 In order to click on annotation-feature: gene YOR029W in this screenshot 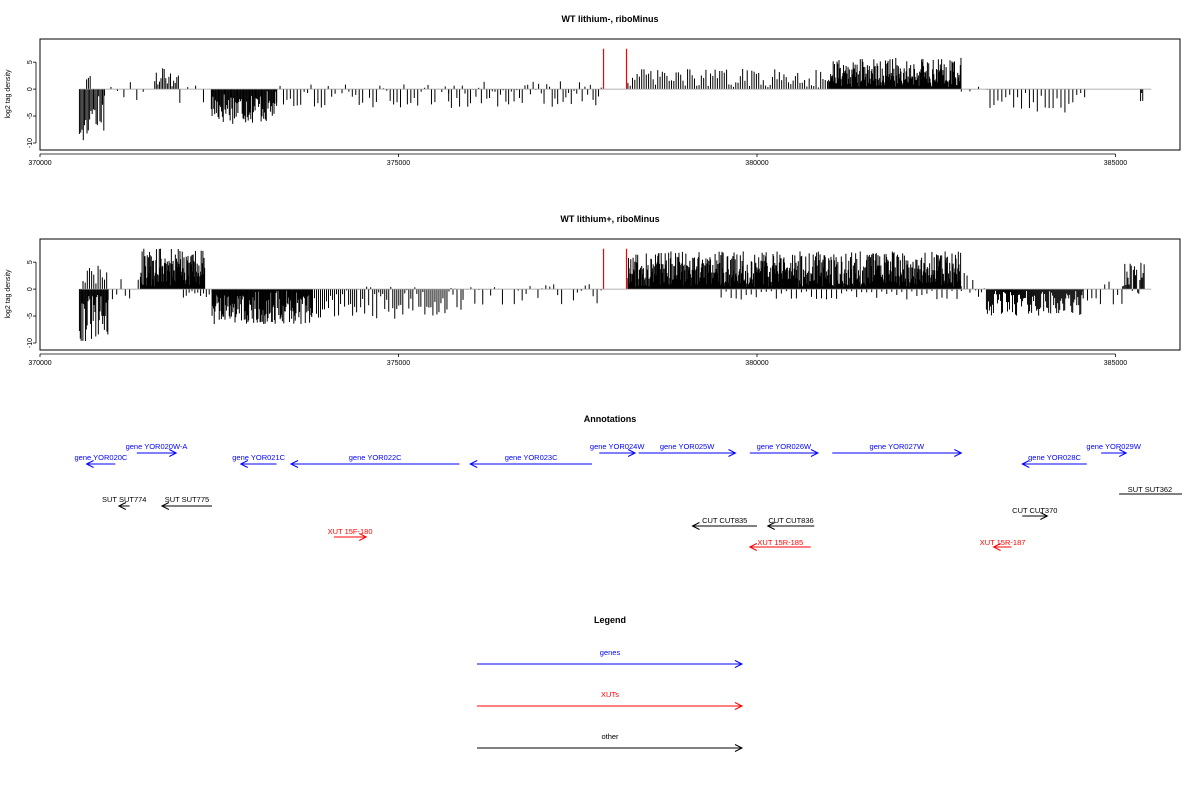, I will do `click(1114, 449)`.